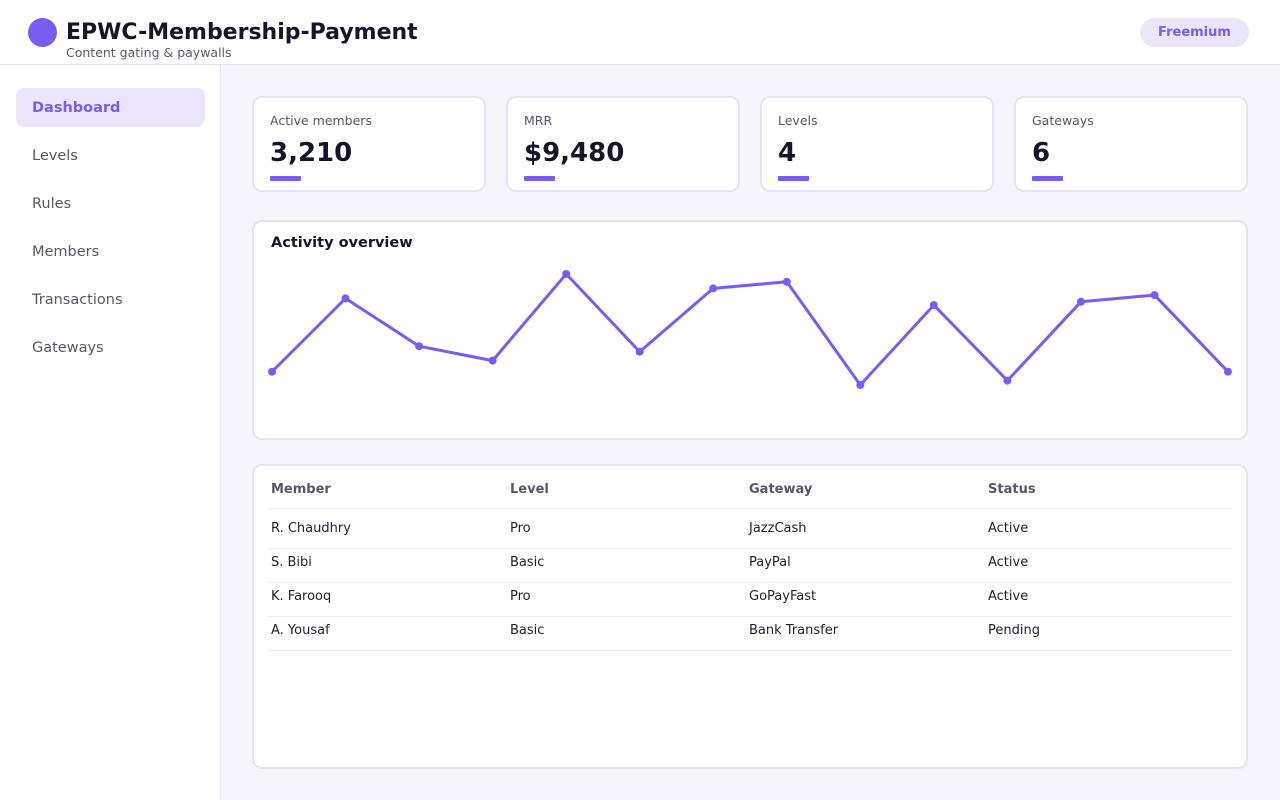 This screenshot has height=800, width=1280. I want to click on sidebar-item-gateways: Gateways, so click(68, 347).